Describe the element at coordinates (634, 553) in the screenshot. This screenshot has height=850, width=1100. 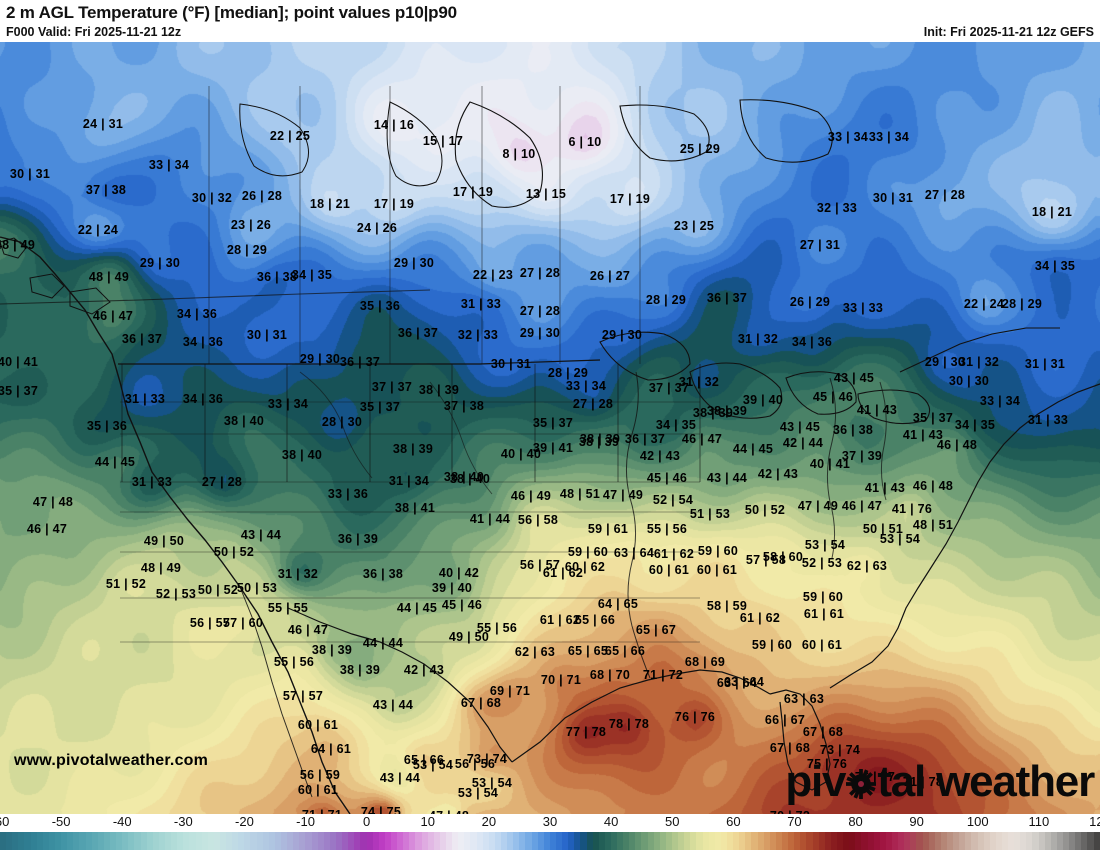
I see `point-value-label: 63 | 64` at that location.